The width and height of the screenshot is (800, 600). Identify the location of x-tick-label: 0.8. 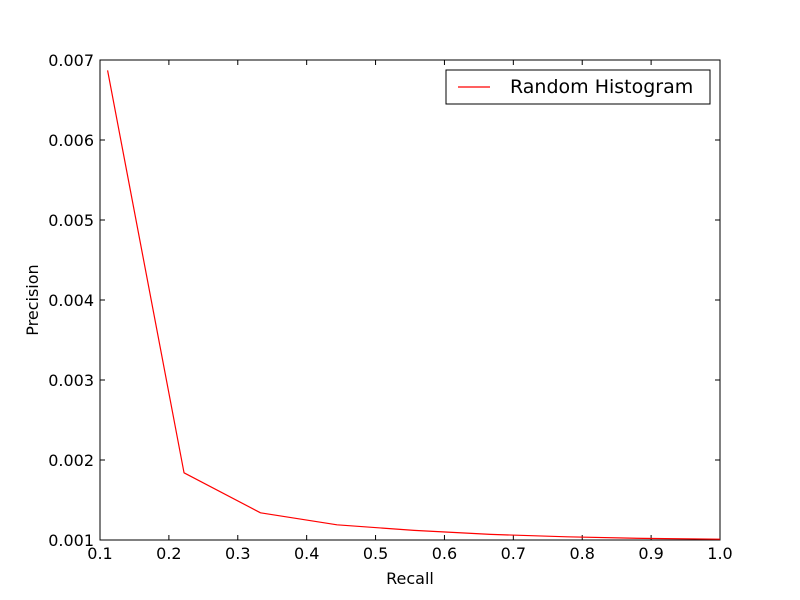
(581, 553).